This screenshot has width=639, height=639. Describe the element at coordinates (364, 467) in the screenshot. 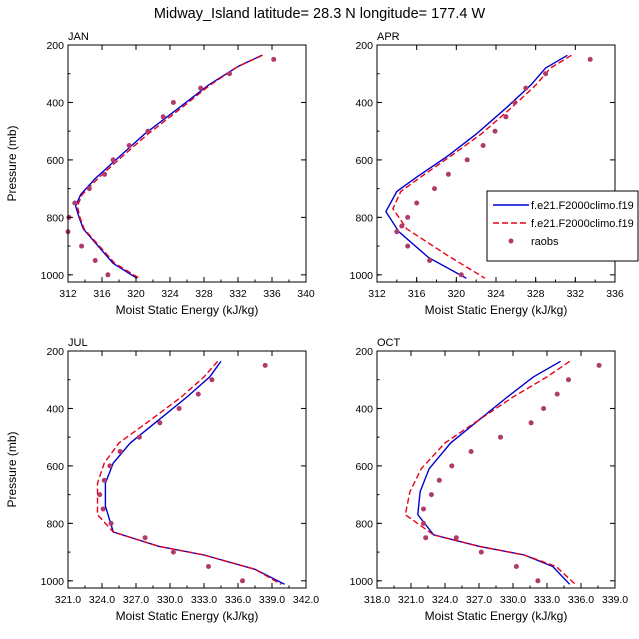

I see `oct-ytick-label: 600` at that location.